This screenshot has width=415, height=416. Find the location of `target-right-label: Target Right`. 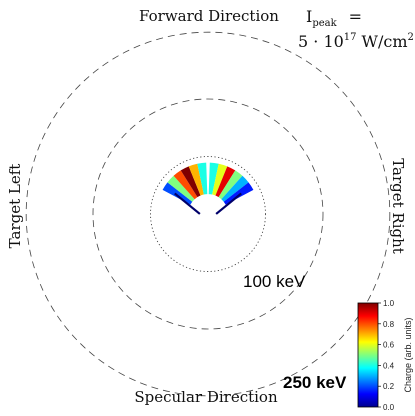

target-right-label: Target Right is located at coordinates (398, 206).